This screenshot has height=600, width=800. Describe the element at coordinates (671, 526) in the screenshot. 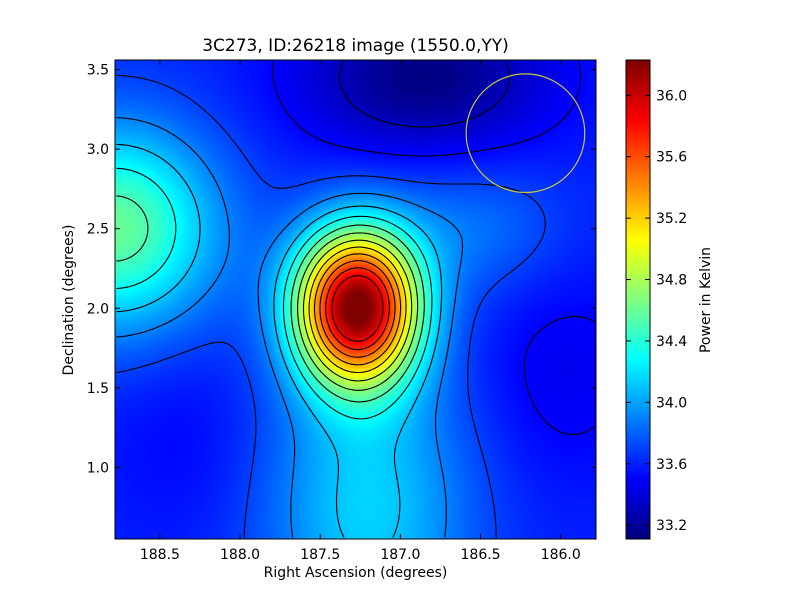

I see `colorbar-tick-label: 33.2` at that location.